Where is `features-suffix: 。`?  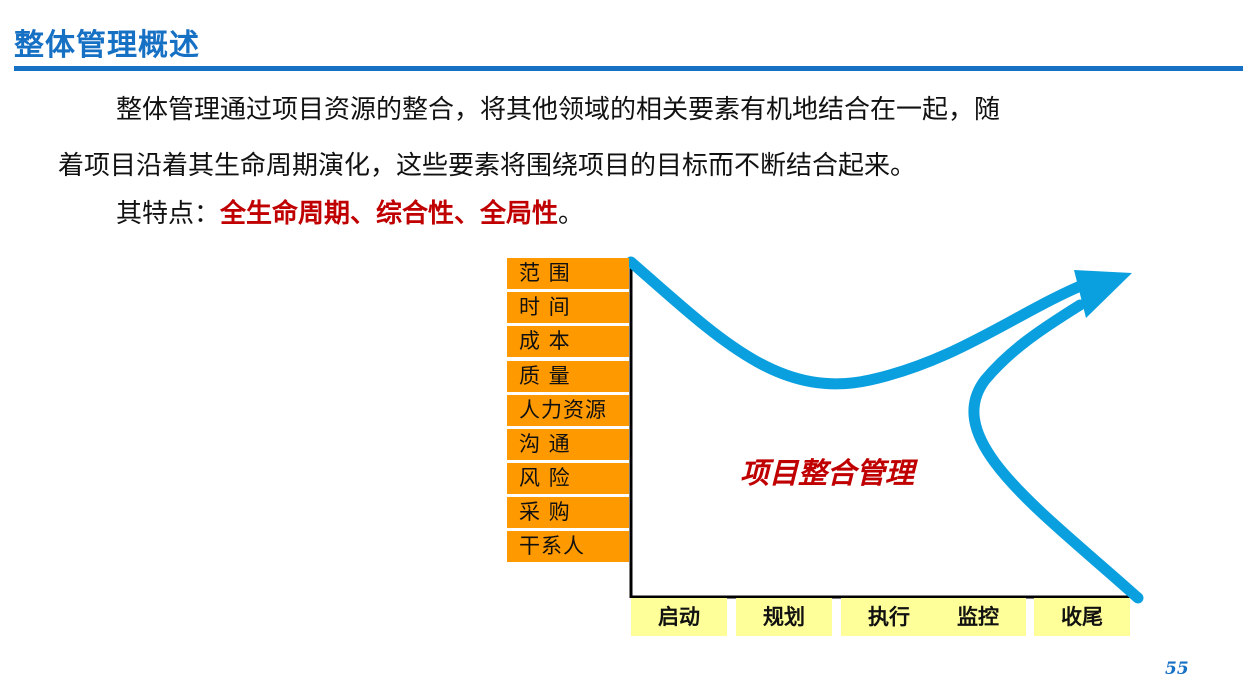
features-suffix: 。 is located at coordinates (571, 214).